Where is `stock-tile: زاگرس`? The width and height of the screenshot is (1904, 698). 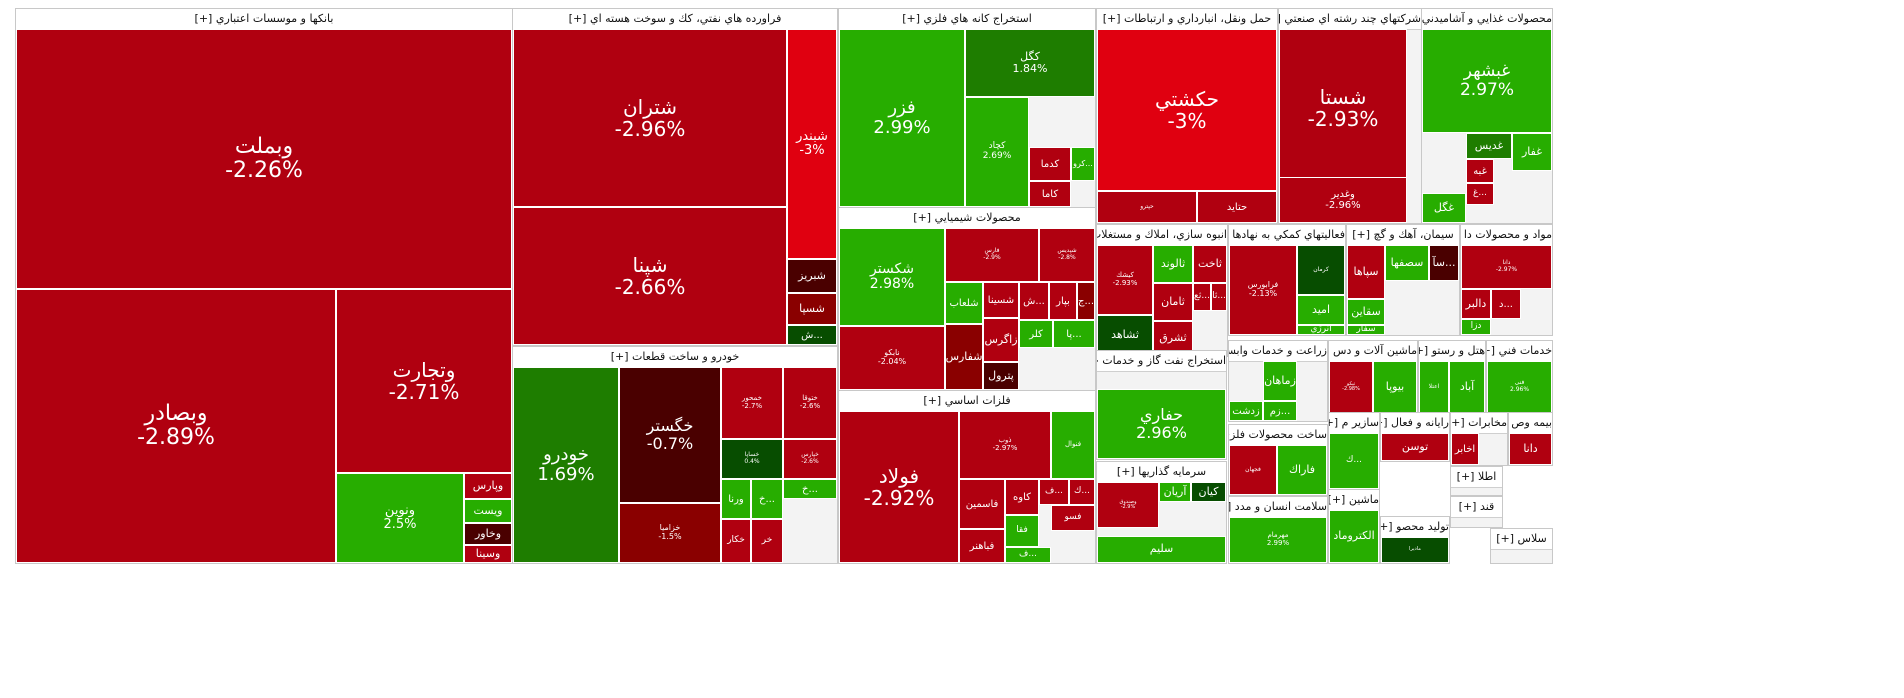
stock-tile: زاگرس is located at coordinates (1001, 340).